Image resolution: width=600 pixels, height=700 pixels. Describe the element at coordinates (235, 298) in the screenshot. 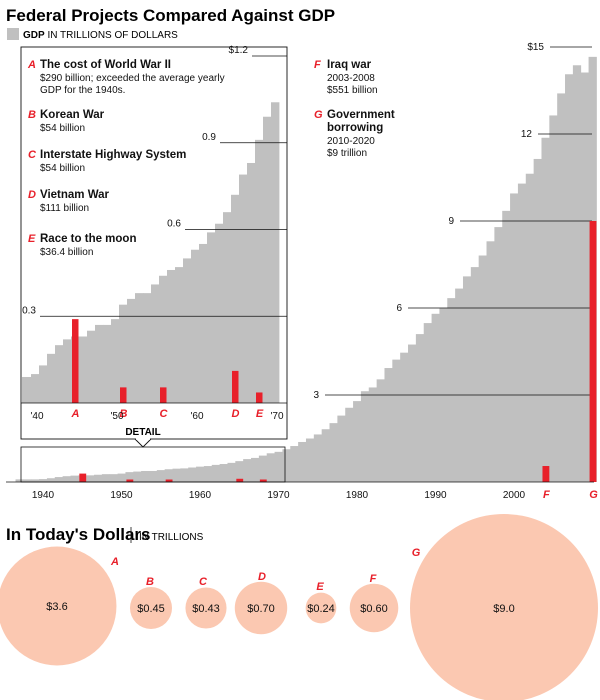

I see `detail-gdp-bar-1965` at that location.